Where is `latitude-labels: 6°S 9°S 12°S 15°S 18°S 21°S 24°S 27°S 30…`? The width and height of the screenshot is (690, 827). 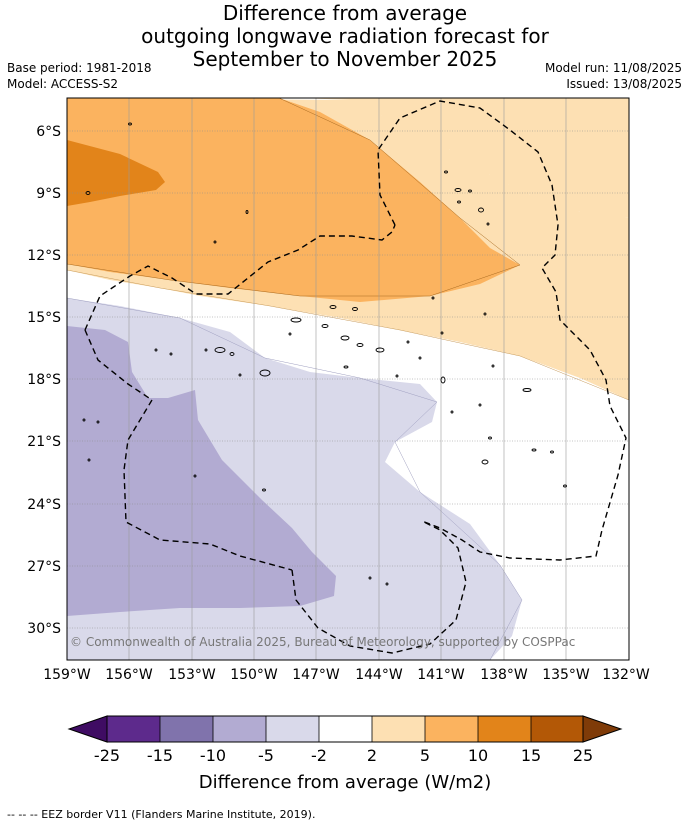 latitude-labels: 6°S 9°S 12°S 15°S 18°S 21°S 24°S 27°S 30… is located at coordinates (44, 380).